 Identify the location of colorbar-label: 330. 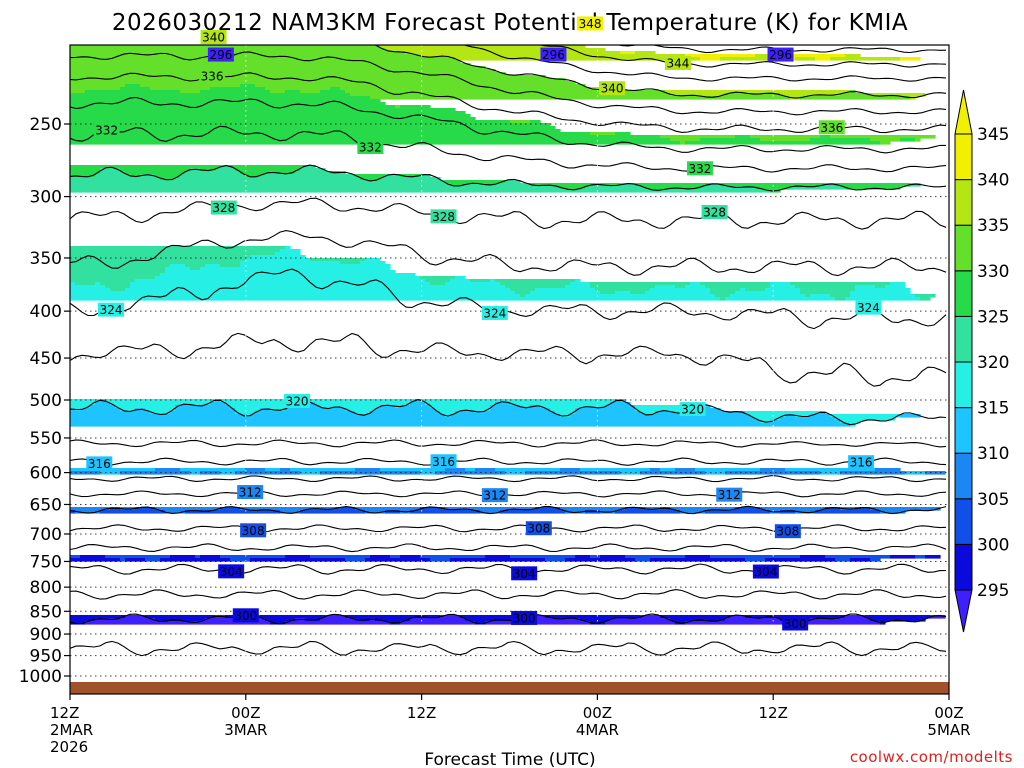
(993, 272).